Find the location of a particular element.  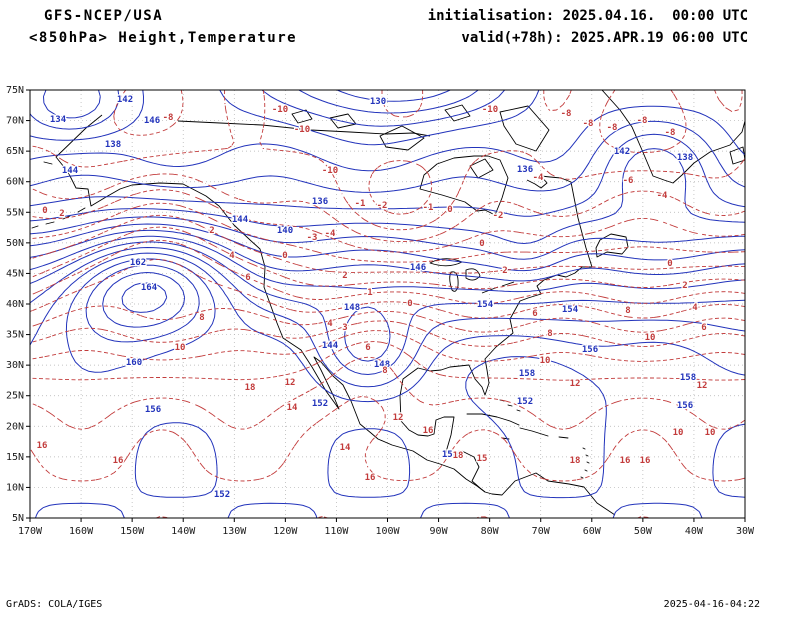

lat-tick-label: 65N is located at coordinates (15, 151).